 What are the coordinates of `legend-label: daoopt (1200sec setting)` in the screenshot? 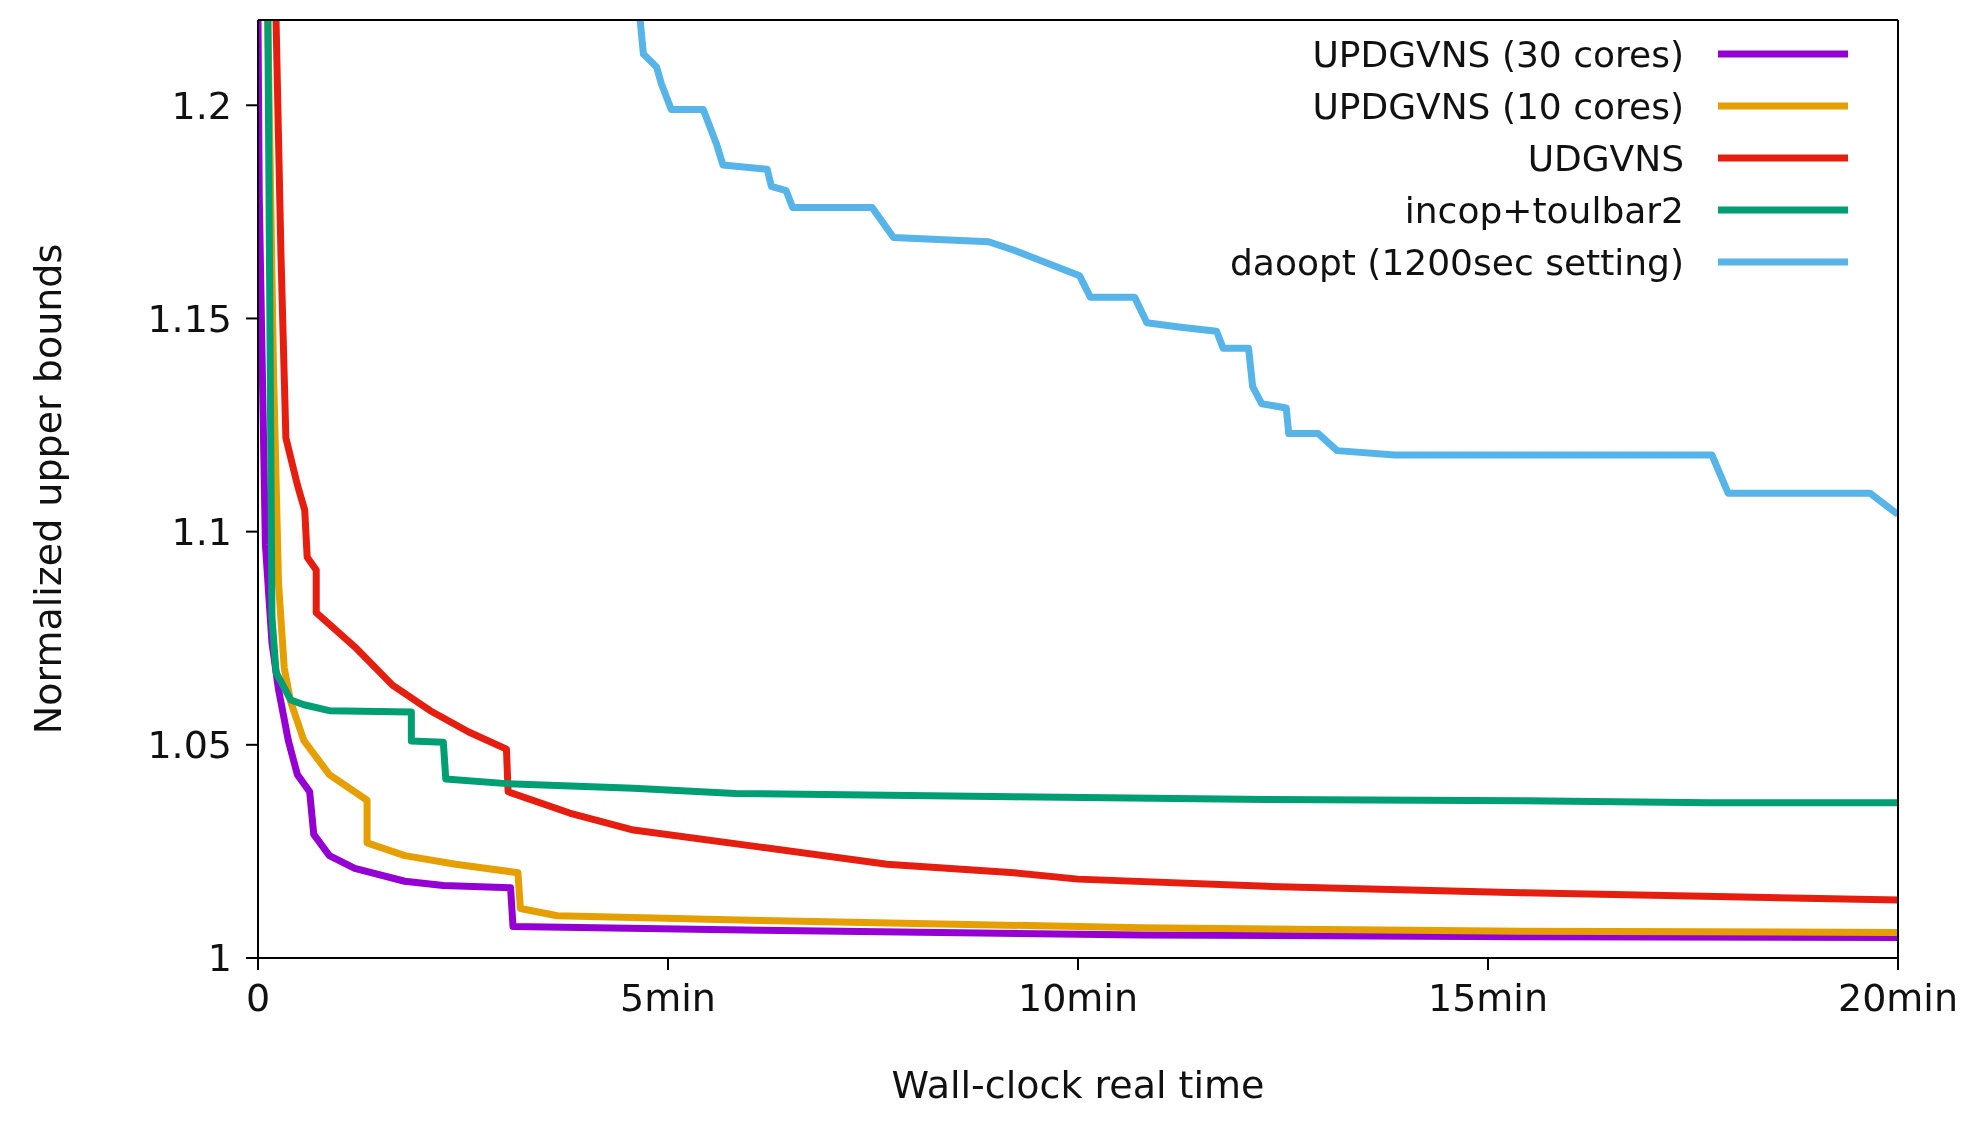 It's located at (1456, 262).